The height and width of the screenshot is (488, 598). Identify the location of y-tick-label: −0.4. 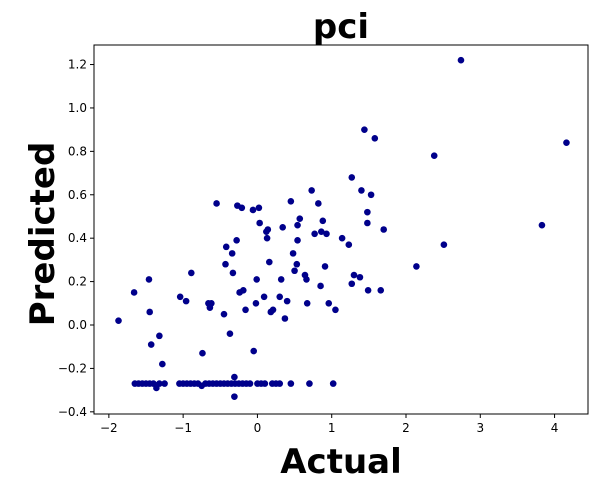
(72, 412).